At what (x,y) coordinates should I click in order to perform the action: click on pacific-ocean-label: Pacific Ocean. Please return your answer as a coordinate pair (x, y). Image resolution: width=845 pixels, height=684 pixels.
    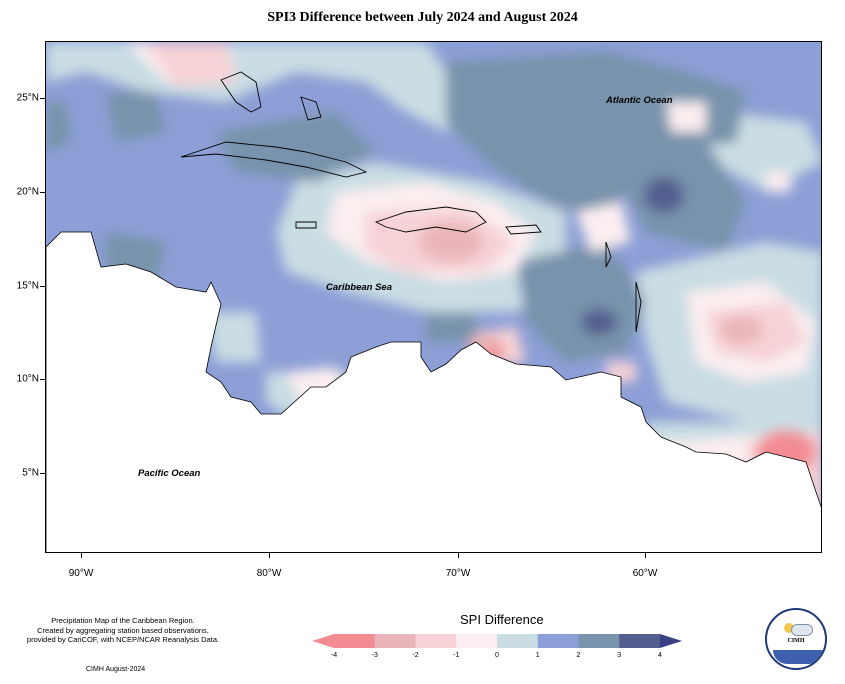
    Looking at the image, I should click on (169, 473).